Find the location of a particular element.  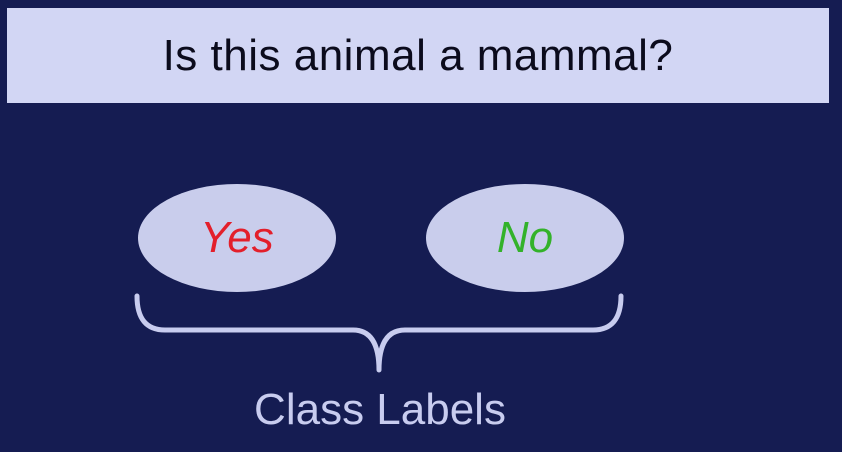

class-labels-caption: Class Labels is located at coordinates (380, 409).